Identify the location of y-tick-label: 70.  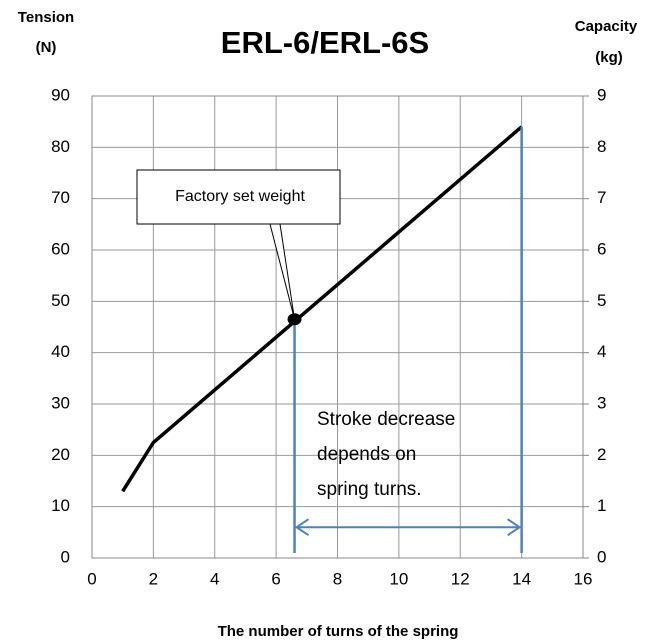
(60, 197).